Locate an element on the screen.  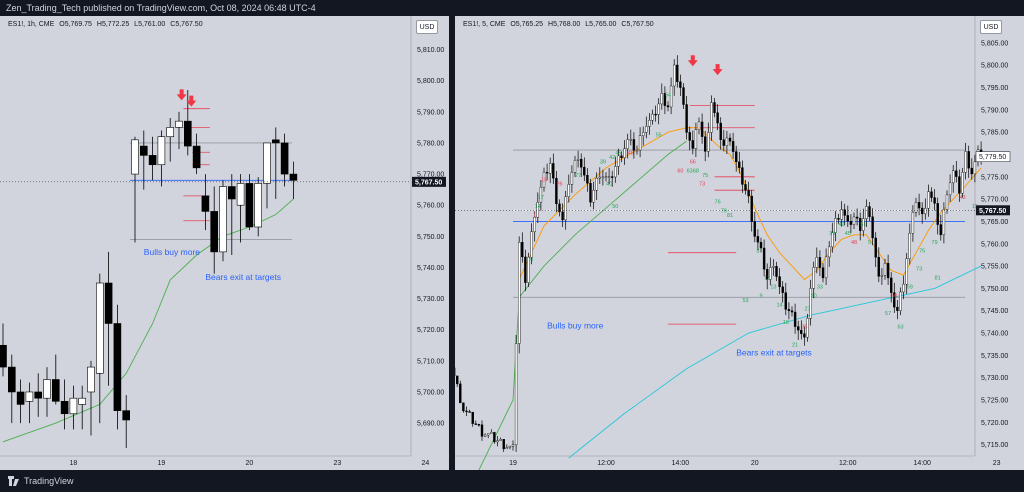
bar-count-label: 81 is located at coordinates (938, 278).